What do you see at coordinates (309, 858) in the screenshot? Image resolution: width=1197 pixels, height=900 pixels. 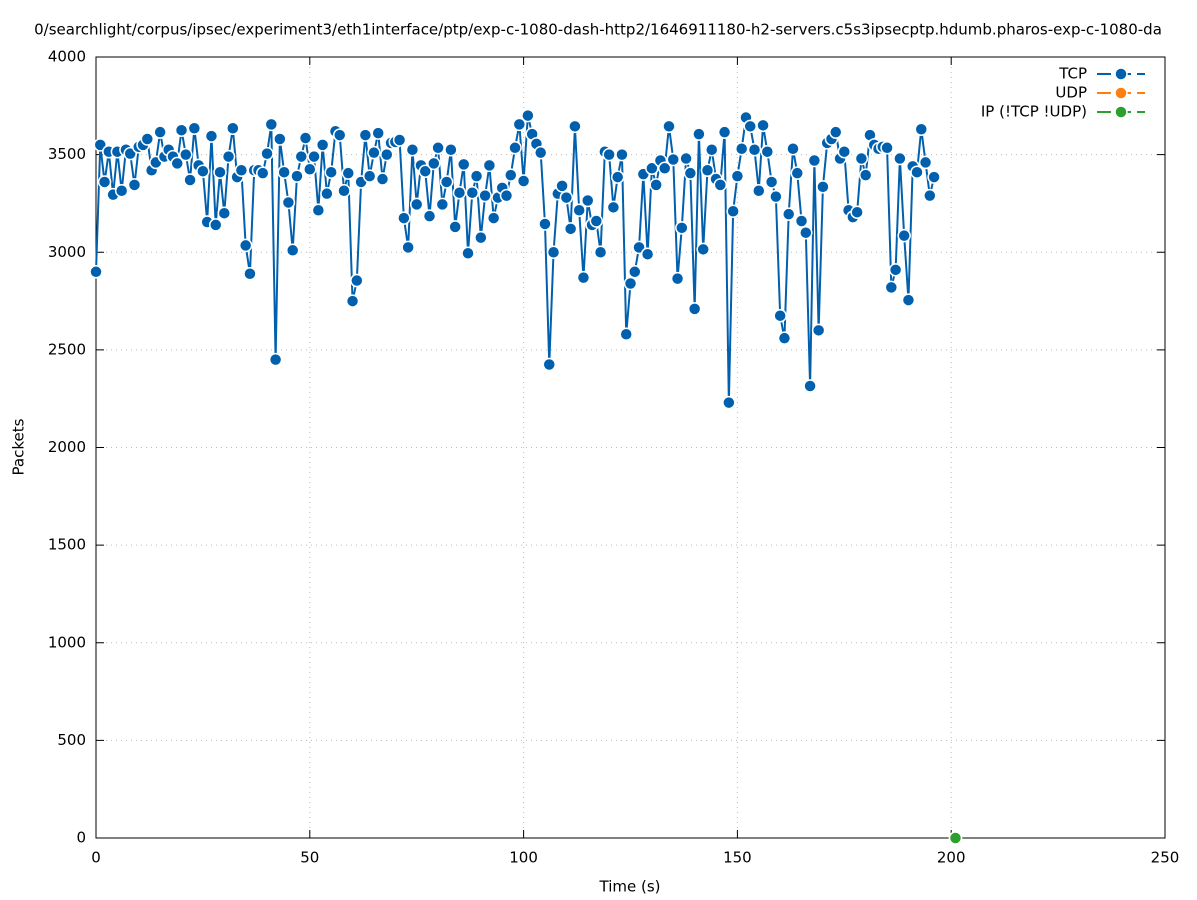 I see `x-tick-label: 50` at bounding box center [309, 858].